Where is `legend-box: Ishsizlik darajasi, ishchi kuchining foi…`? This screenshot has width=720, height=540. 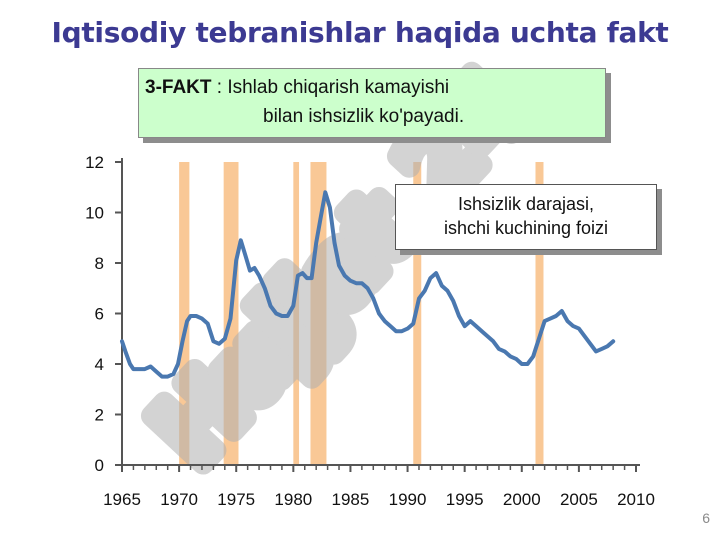
legend-box: Ishsizlik darajasi, ishchi kuchining foi… is located at coordinates (526, 217).